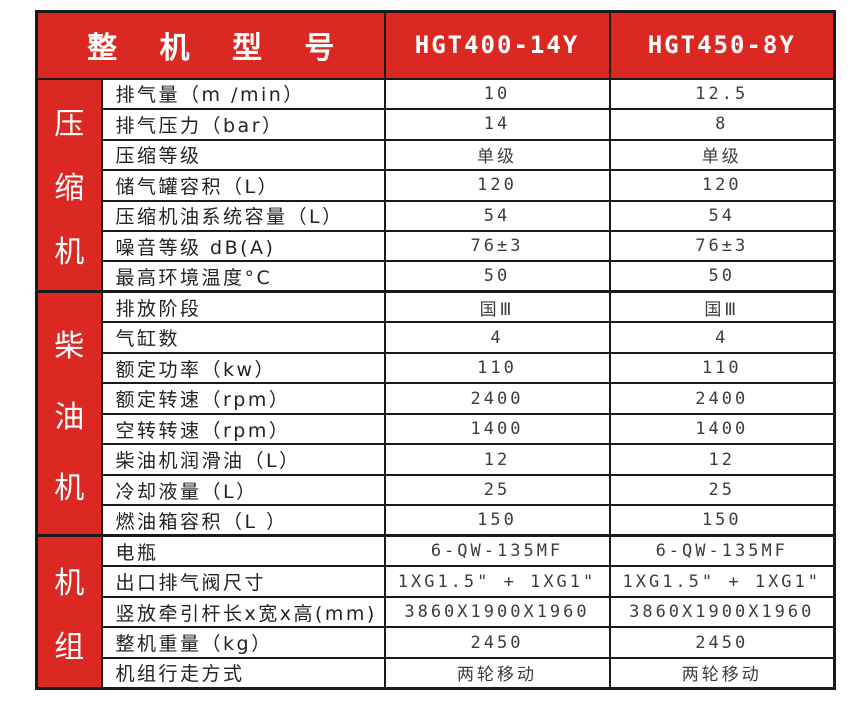 Image resolution: width=860 pixels, height=713 pixels. Describe the element at coordinates (243, 642) in the screenshot. I see `spec-label: 整机重量（kg）` at that location.